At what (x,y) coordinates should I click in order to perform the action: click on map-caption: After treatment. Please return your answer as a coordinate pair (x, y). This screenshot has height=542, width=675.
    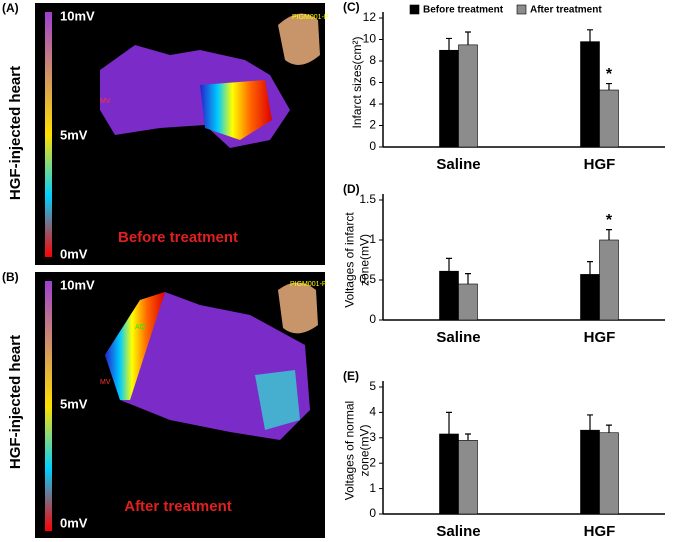
    Looking at the image, I should click on (178, 506).